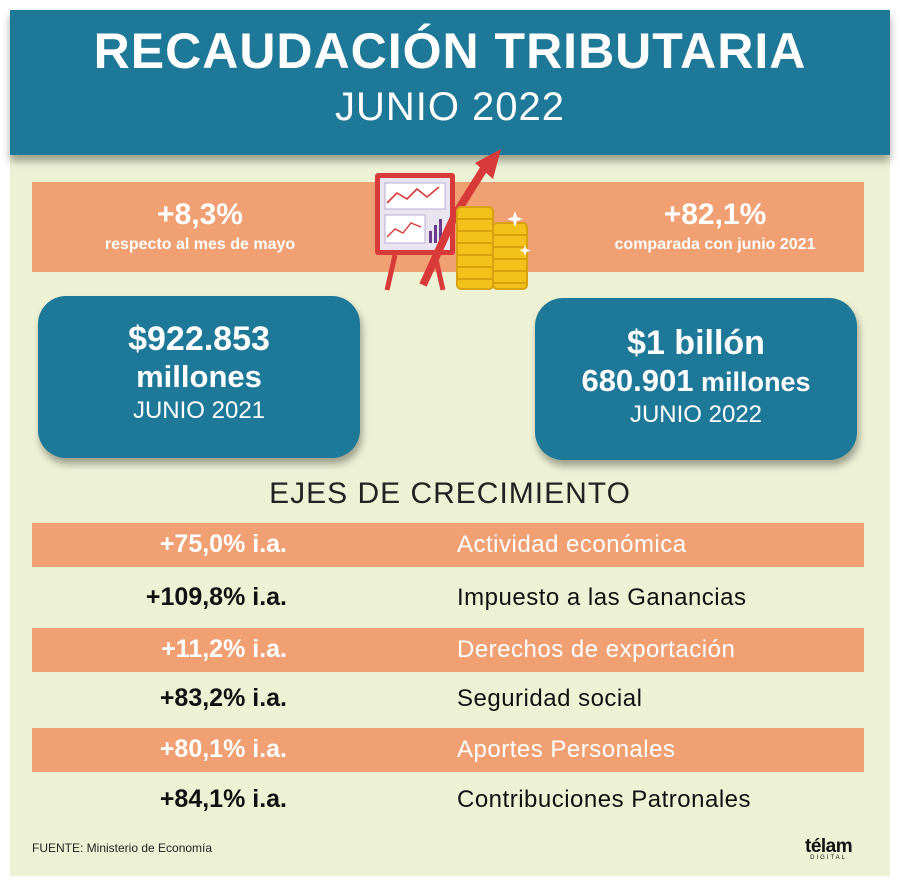  I want to click on growth-row-pct: +11,2% i.a., so click(224, 649).